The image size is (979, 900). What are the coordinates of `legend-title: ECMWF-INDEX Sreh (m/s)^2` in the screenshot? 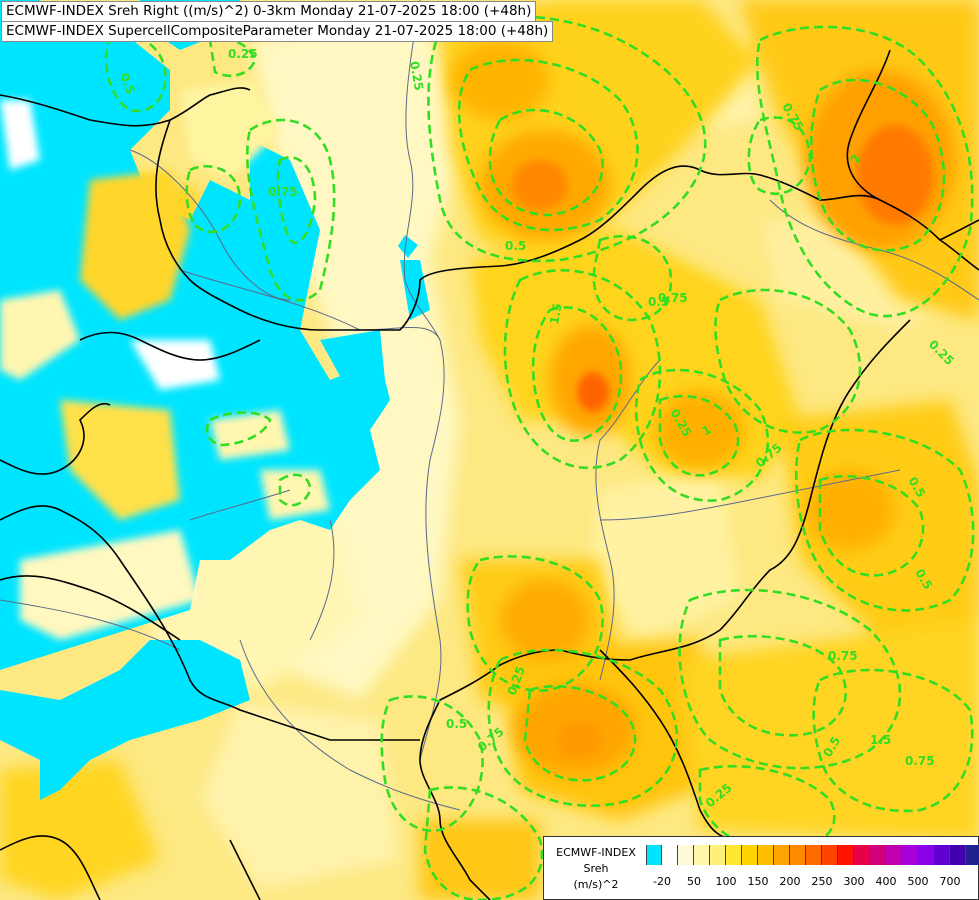 It's located at (596, 869).